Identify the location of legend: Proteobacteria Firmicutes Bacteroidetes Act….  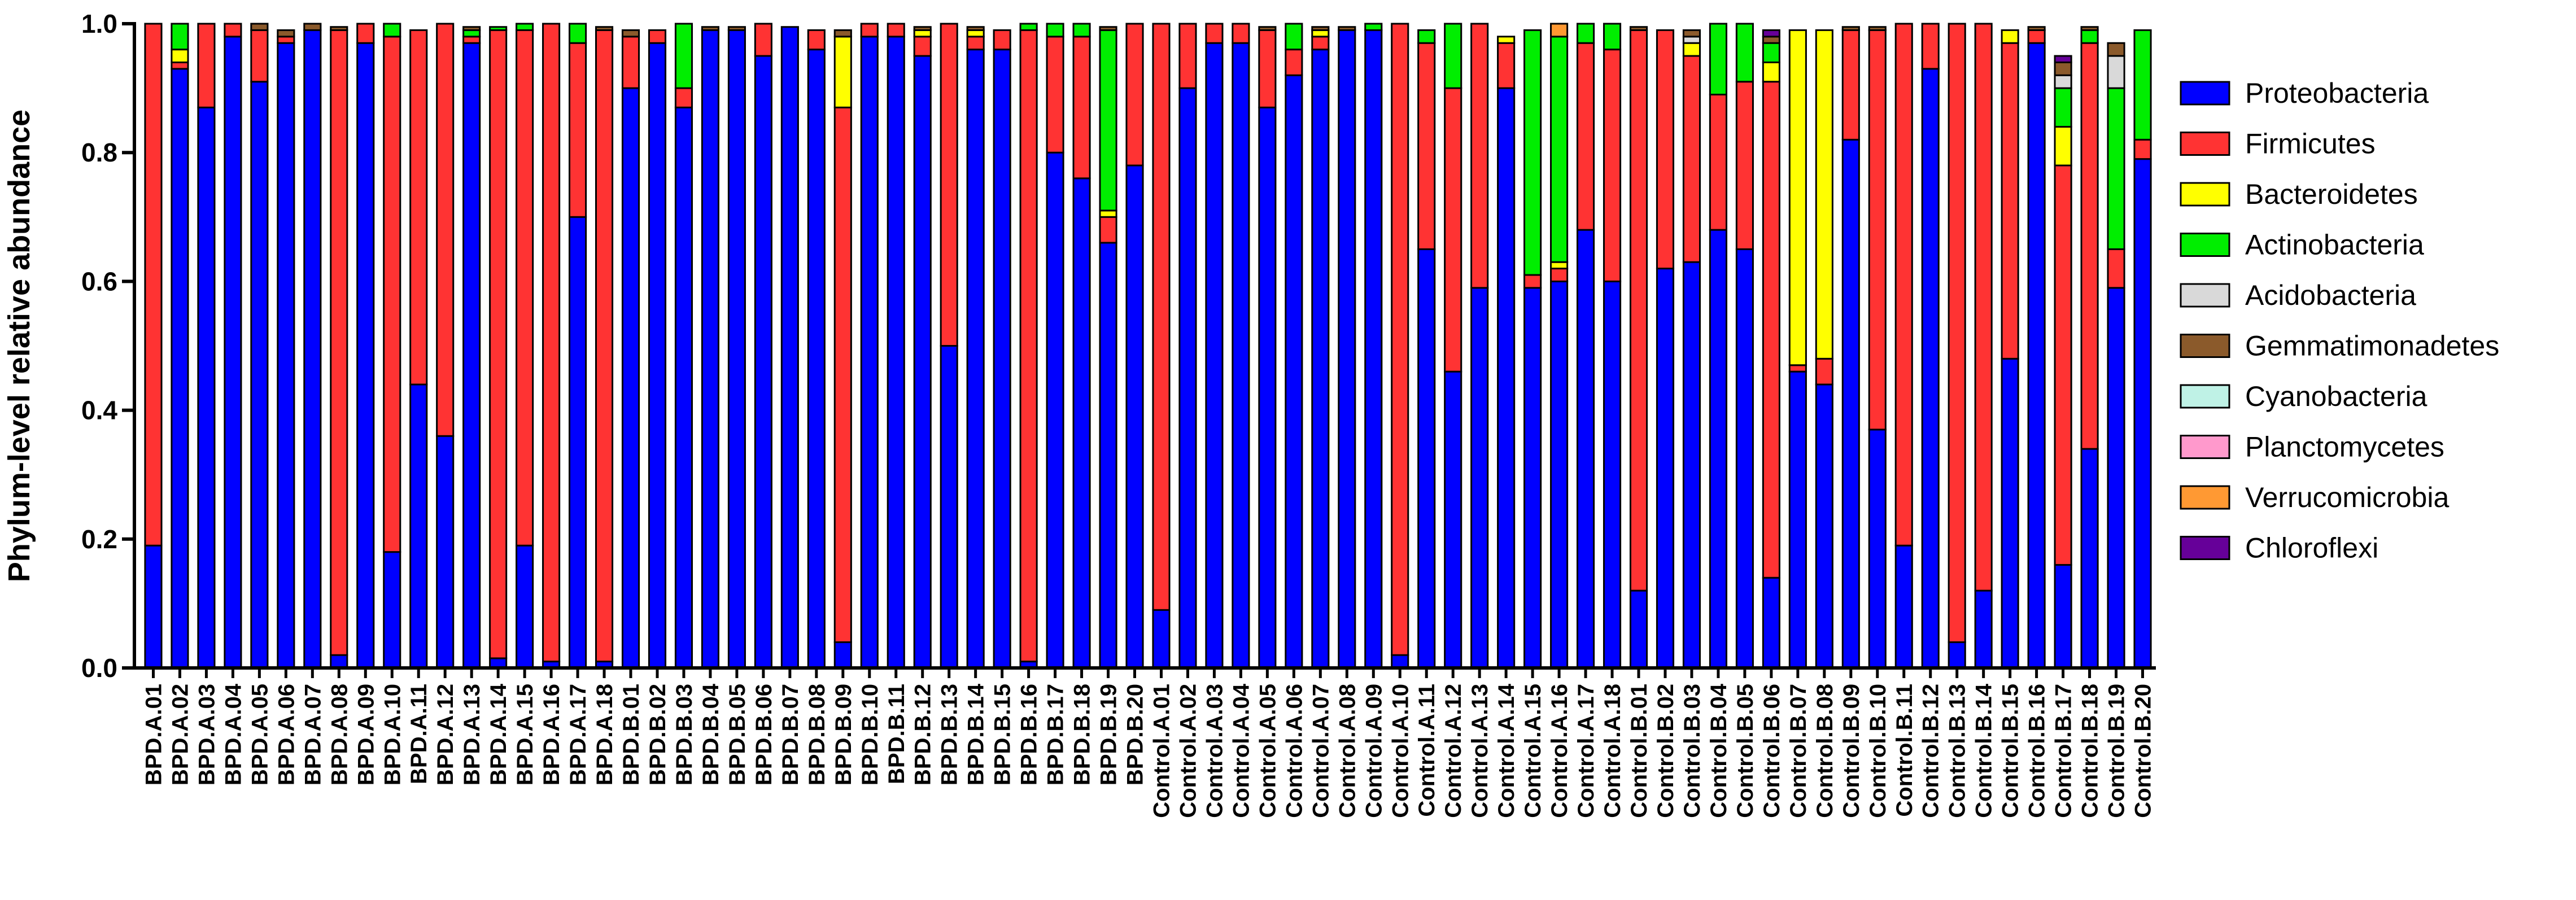
(2340, 320).